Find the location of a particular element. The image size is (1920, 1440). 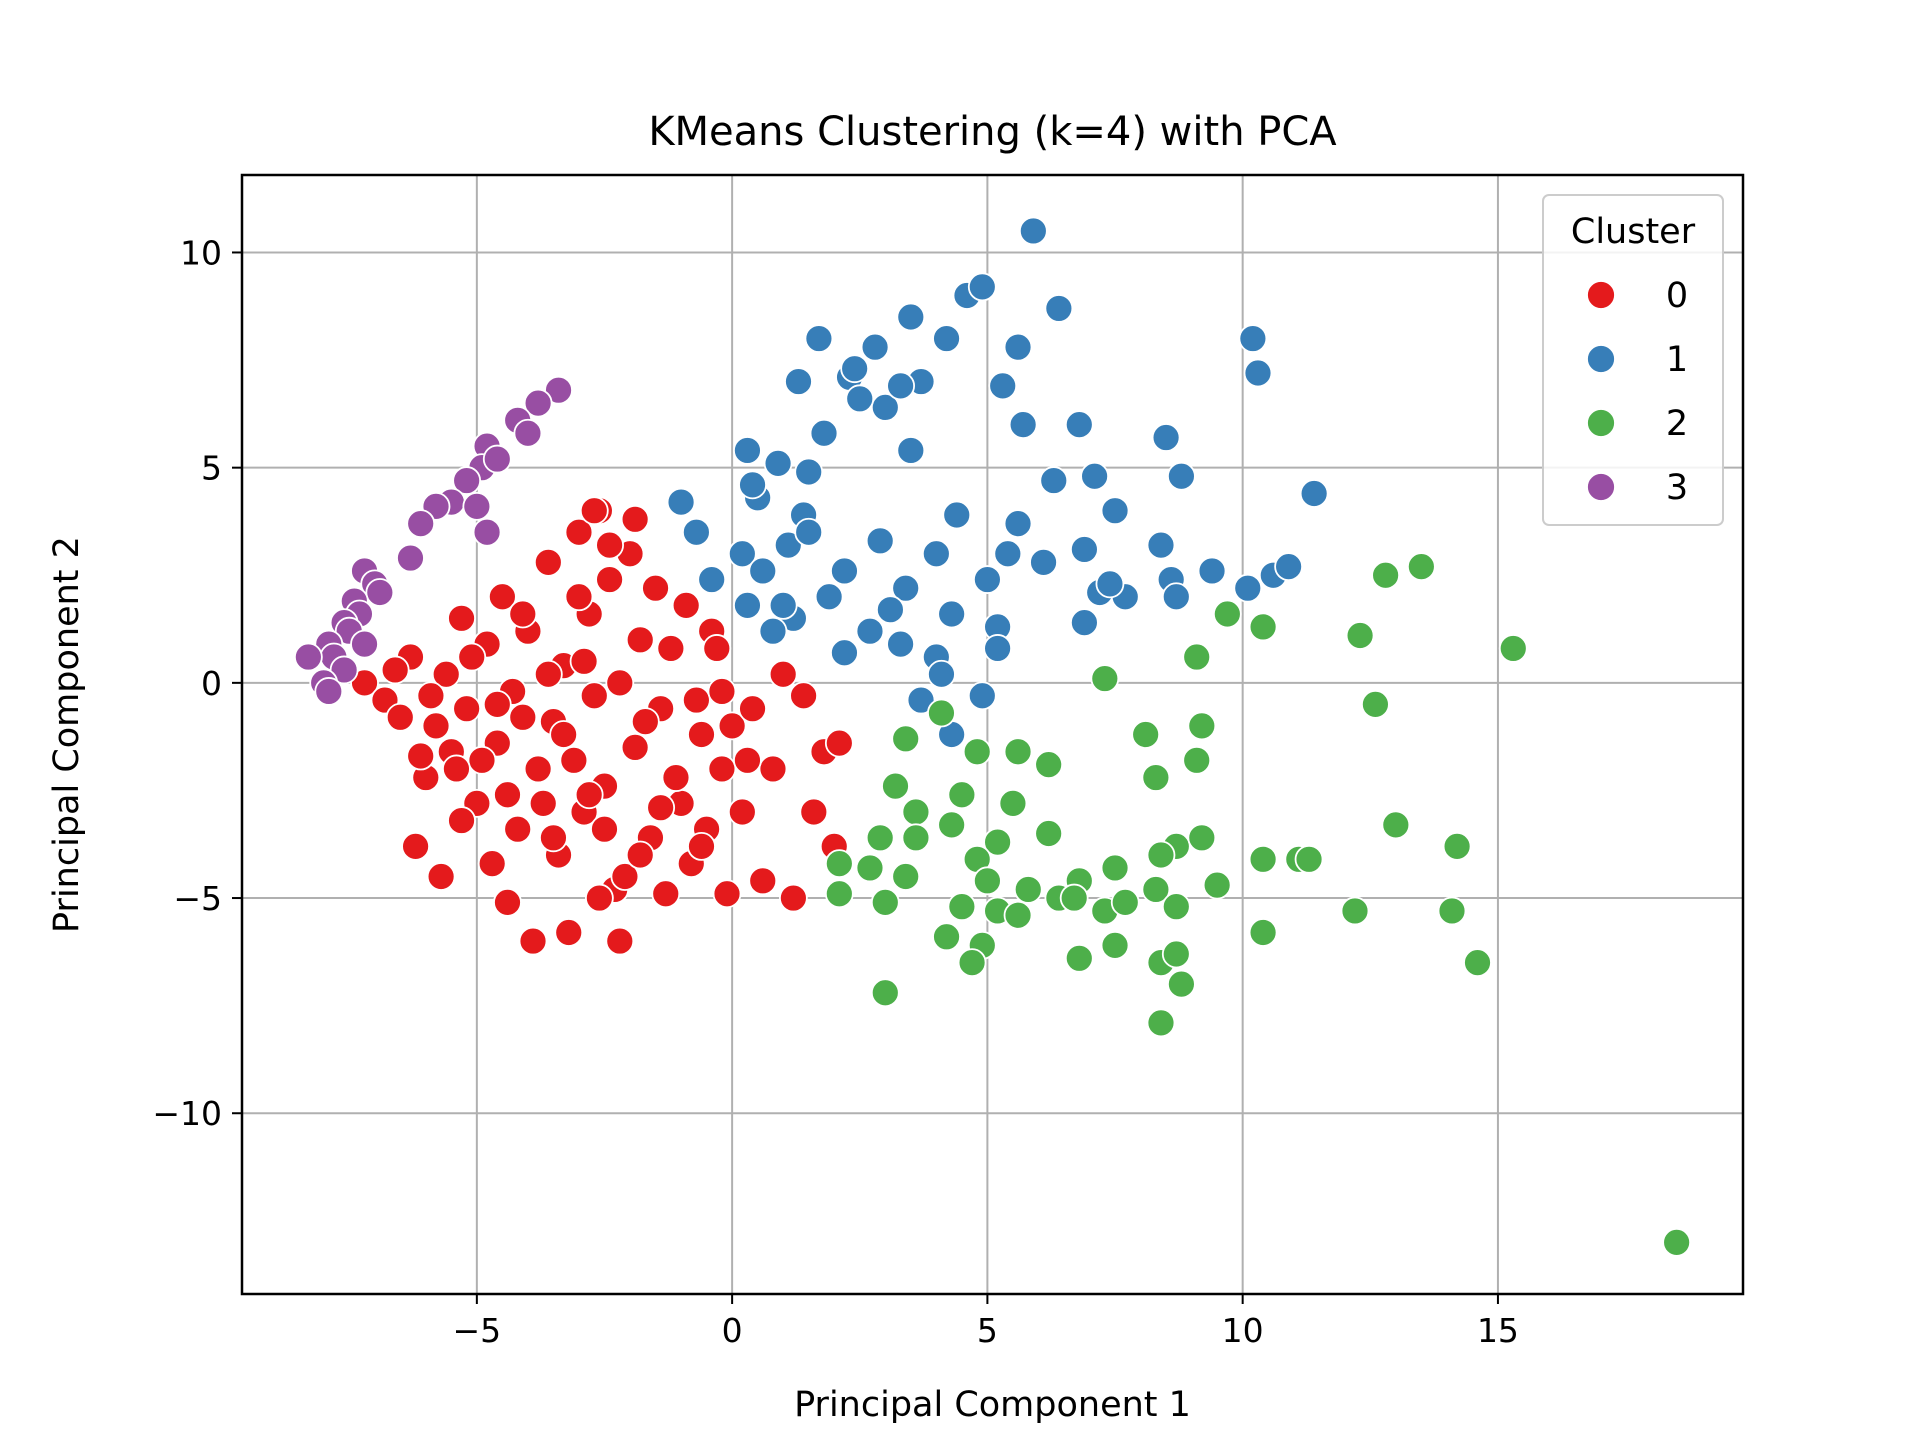

y-tick-label: 5 is located at coordinates (211, 468).